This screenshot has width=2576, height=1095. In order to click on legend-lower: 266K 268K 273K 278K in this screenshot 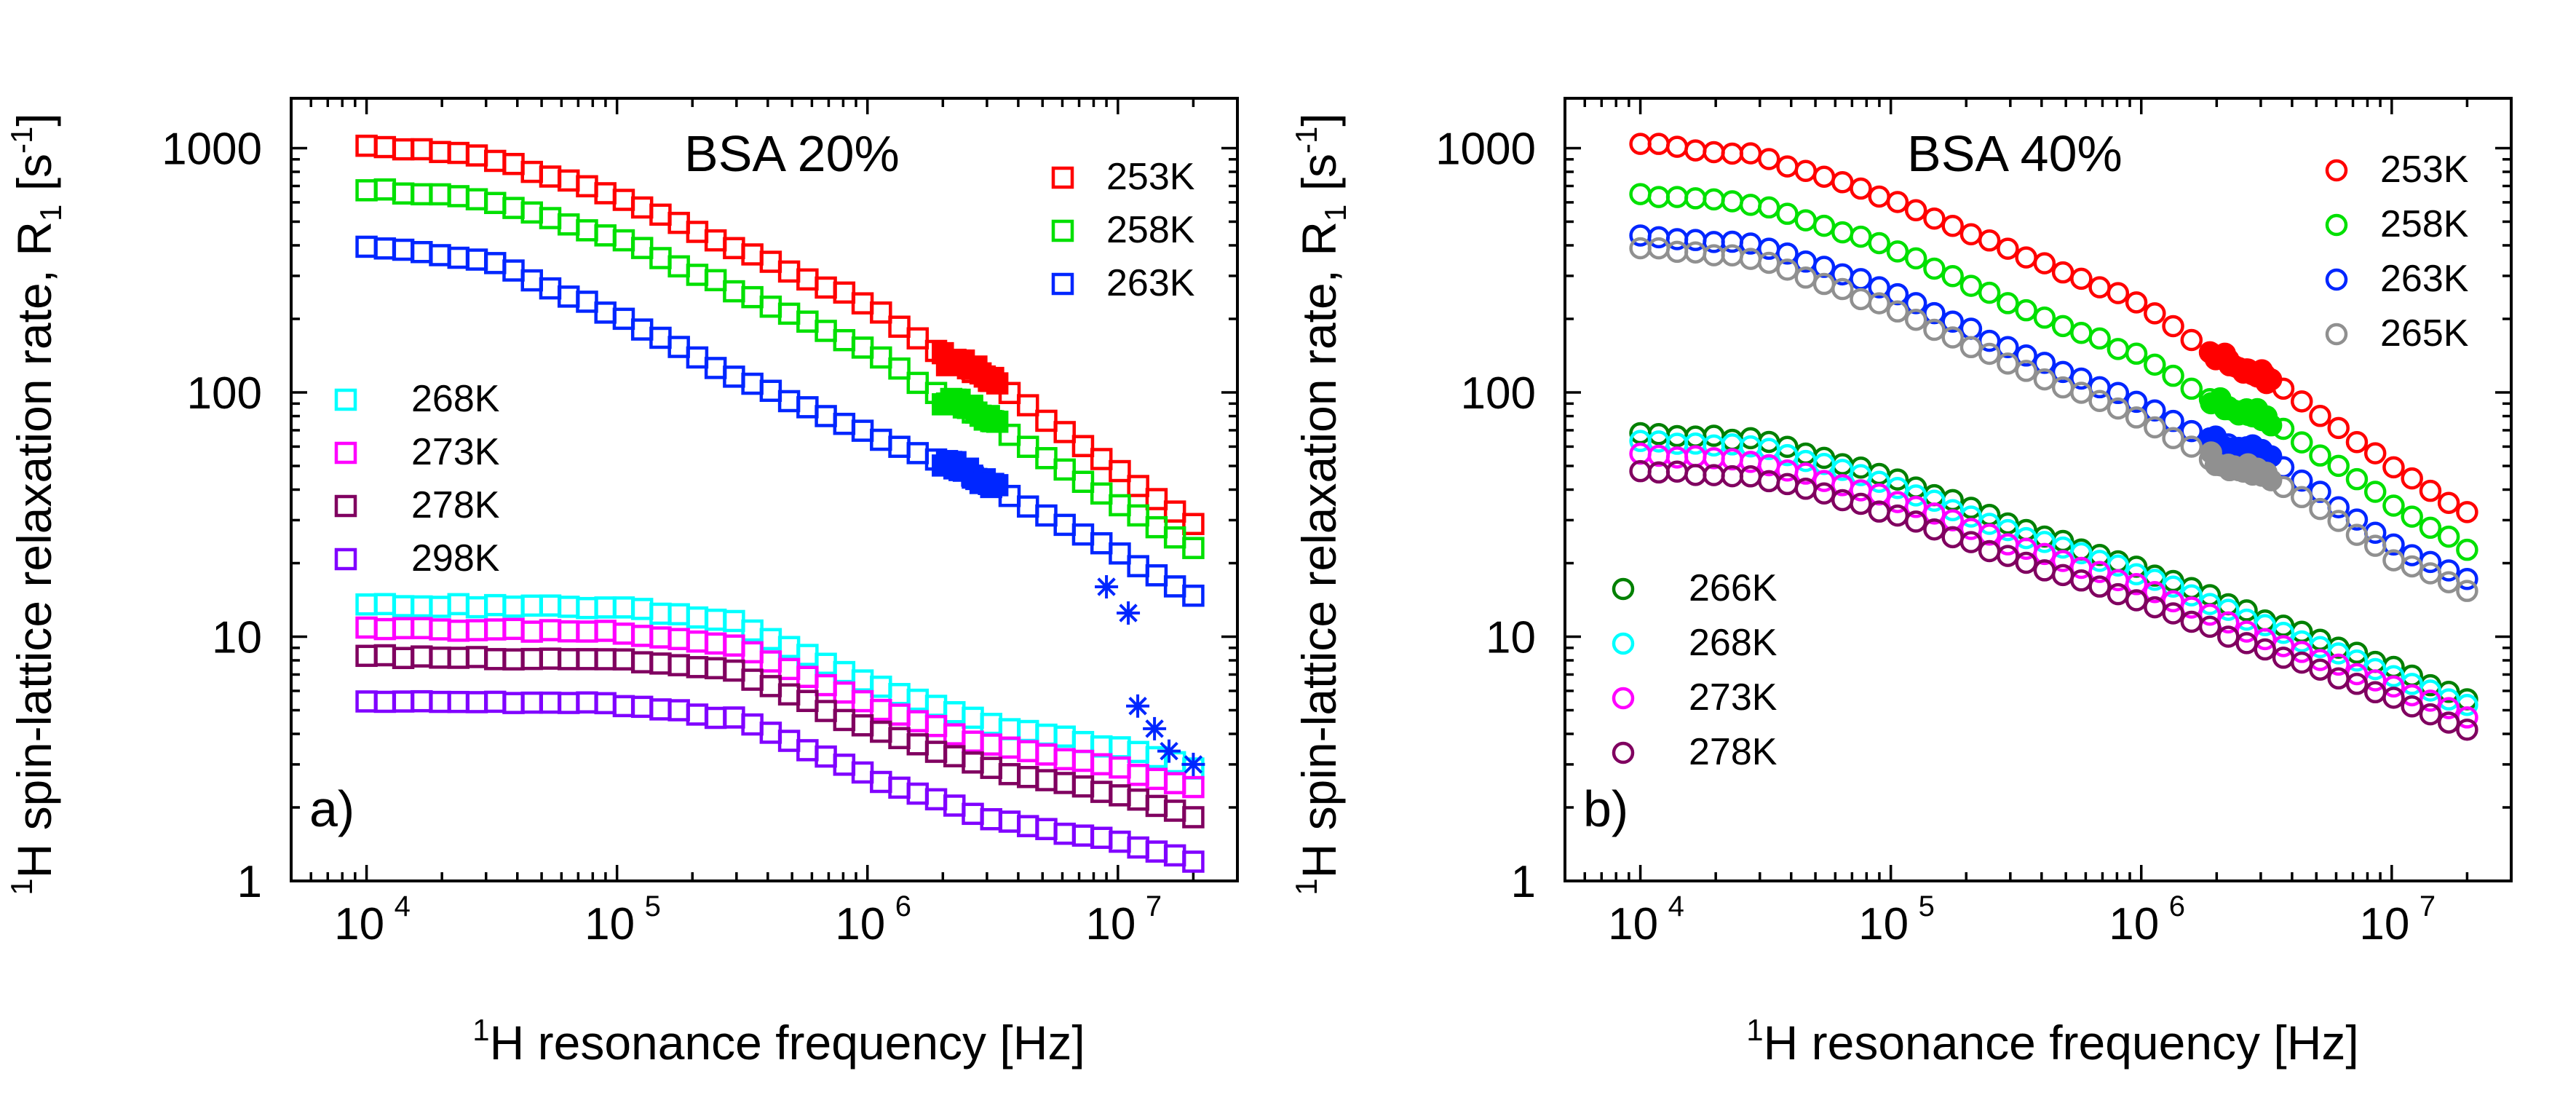, I will do `click(1695, 670)`.